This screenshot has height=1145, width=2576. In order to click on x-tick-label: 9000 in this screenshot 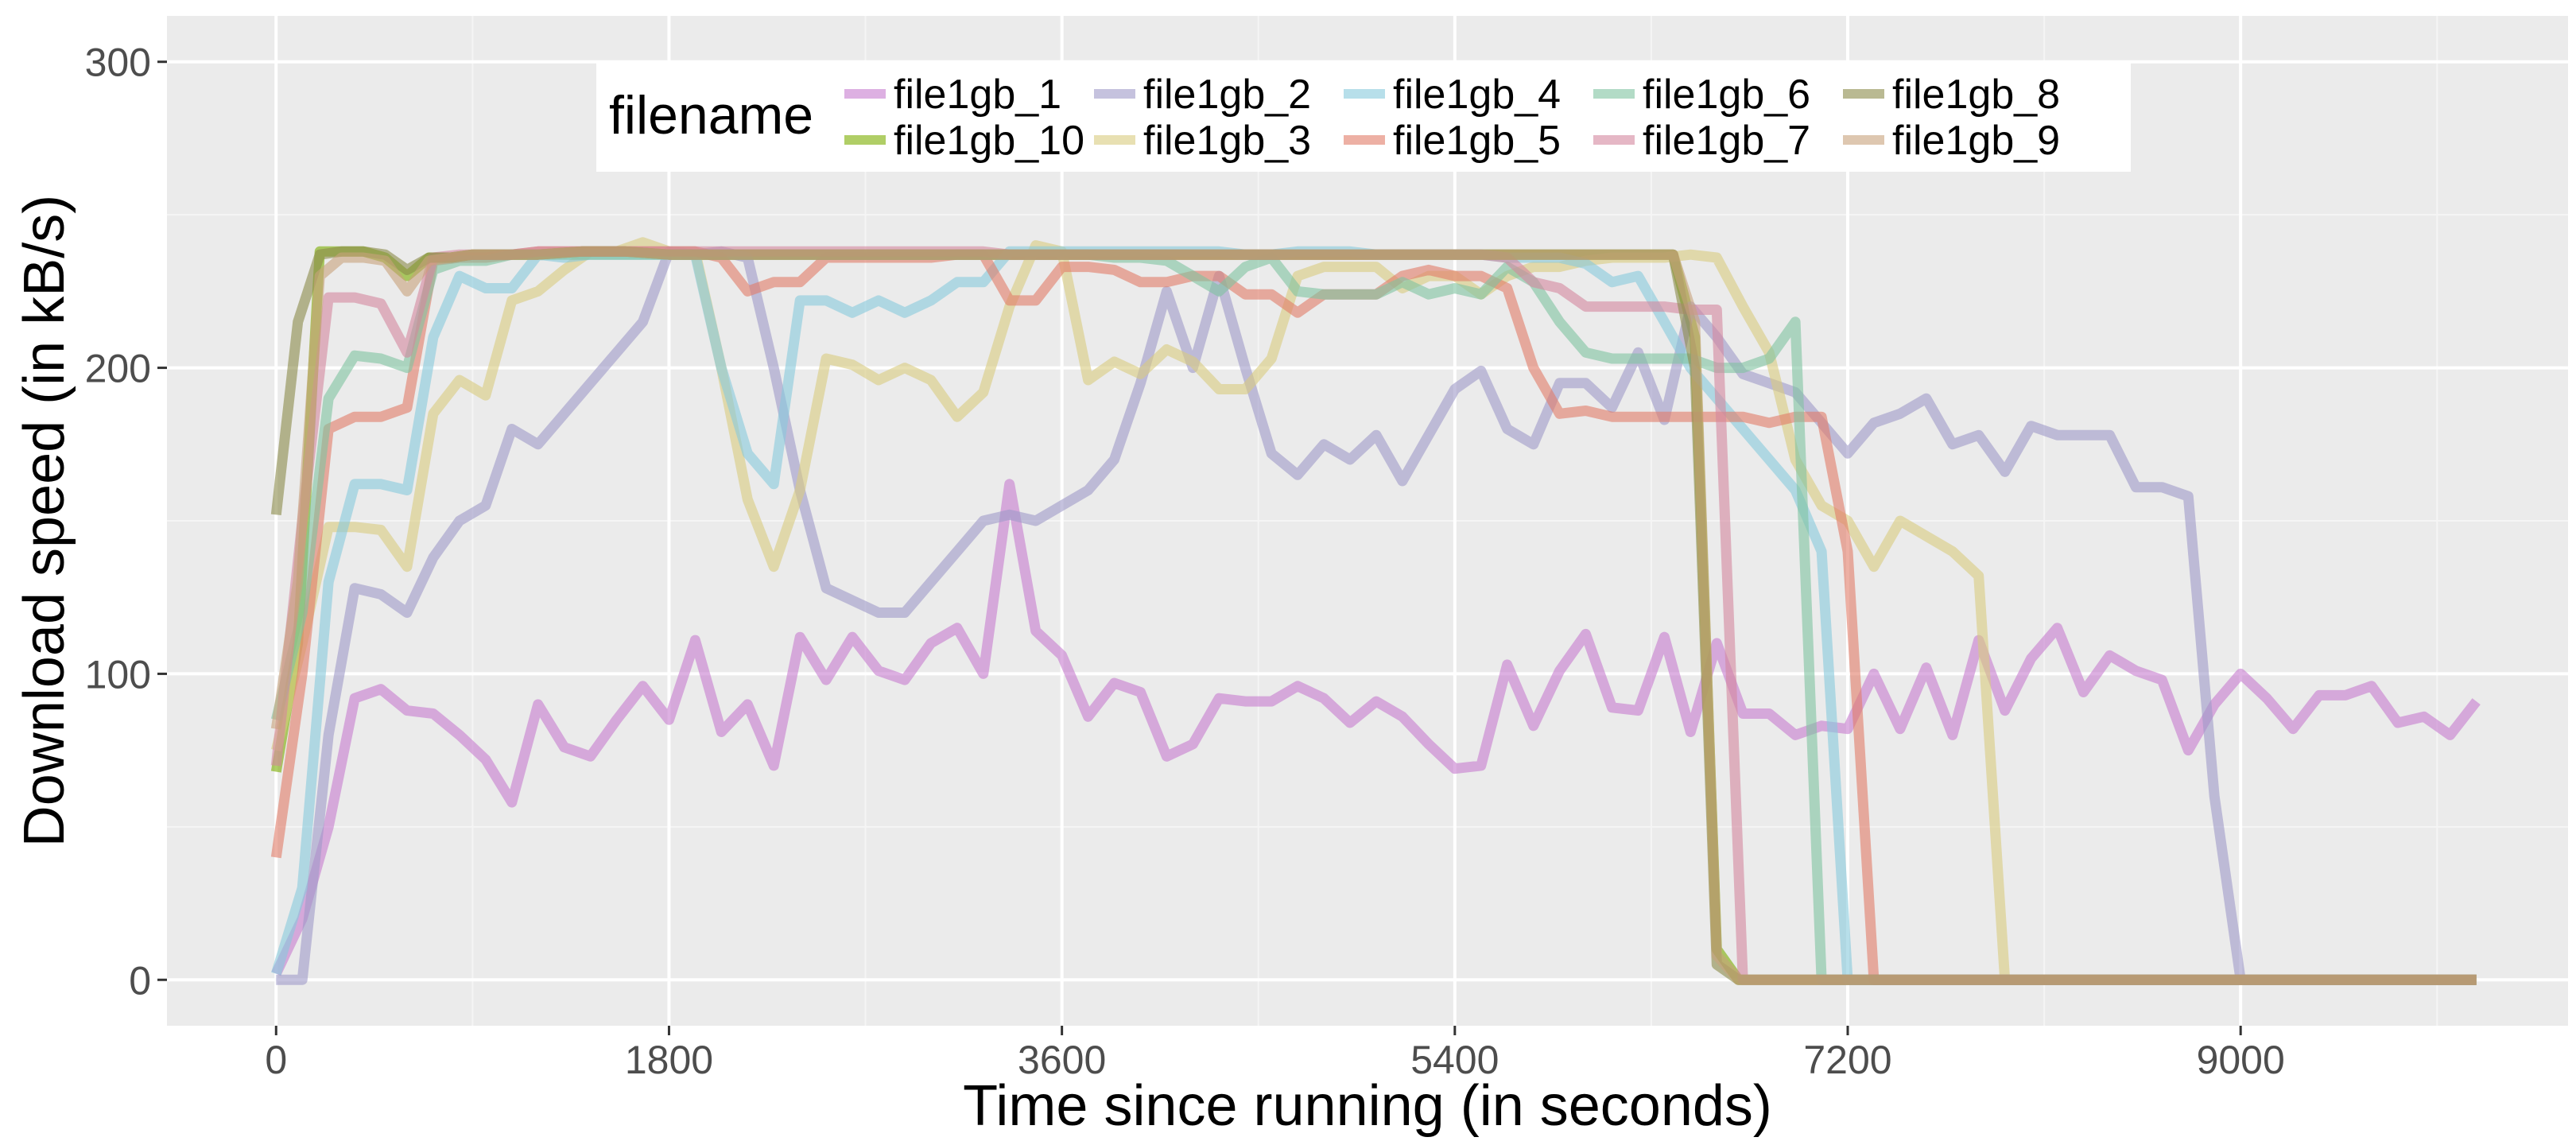, I will do `click(2241, 1060)`.